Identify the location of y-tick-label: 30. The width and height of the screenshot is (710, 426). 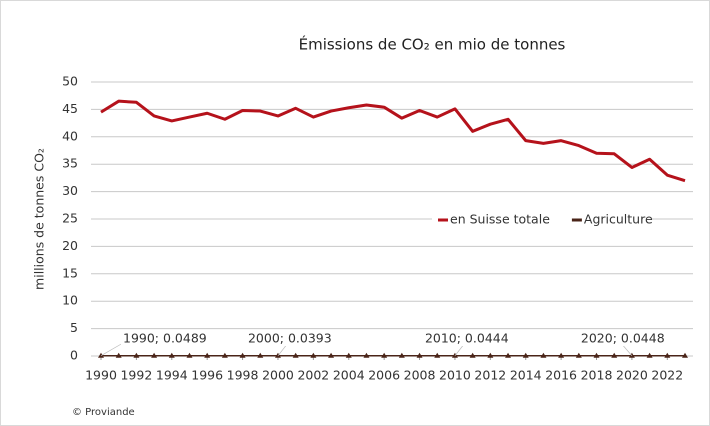
(70, 190).